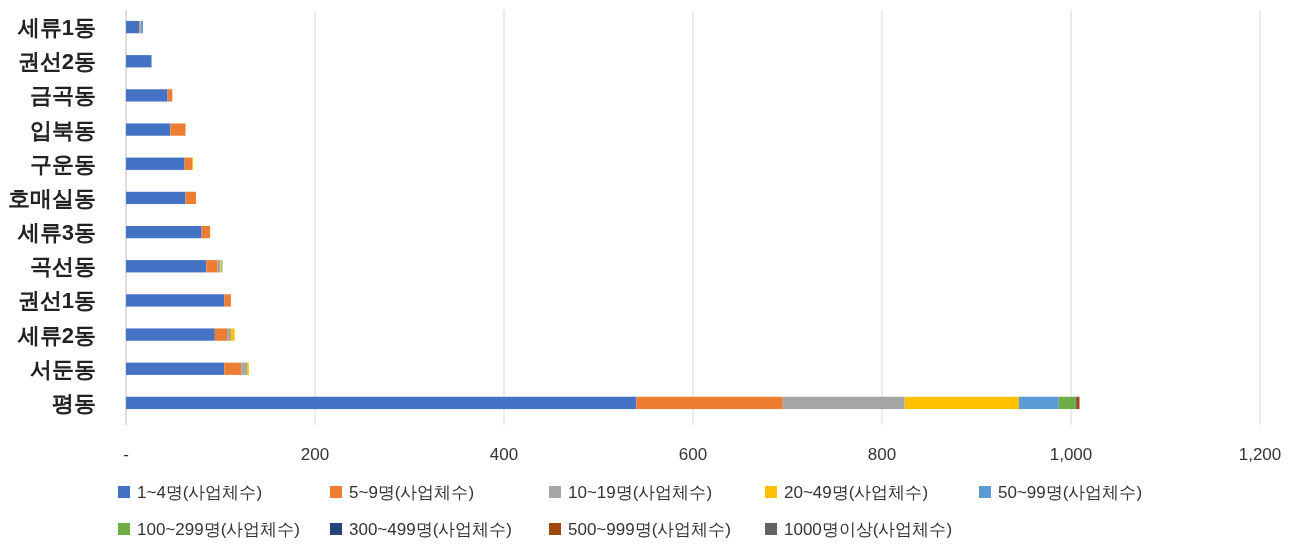 Image resolution: width=1302 pixels, height=554 pixels. What do you see at coordinates (1260, 454) in the screenshot?
I see `x-tick-label: 1,200` at bounding box center [1260, 454].